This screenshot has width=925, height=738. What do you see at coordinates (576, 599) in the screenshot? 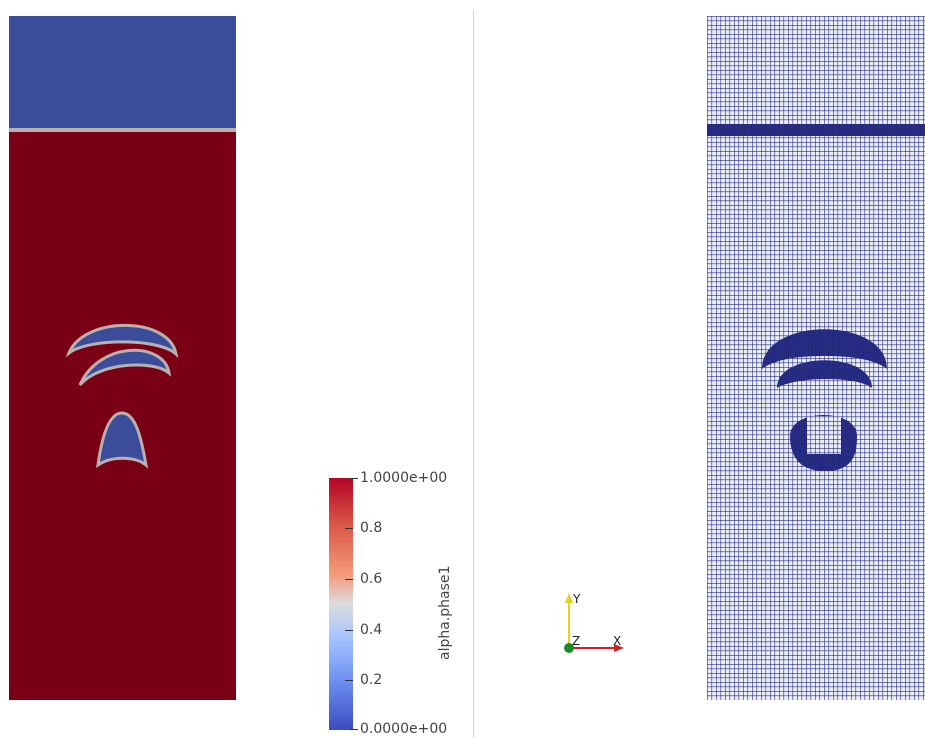
I see `axis-y-label: Y` at bounding box center [576, 599].